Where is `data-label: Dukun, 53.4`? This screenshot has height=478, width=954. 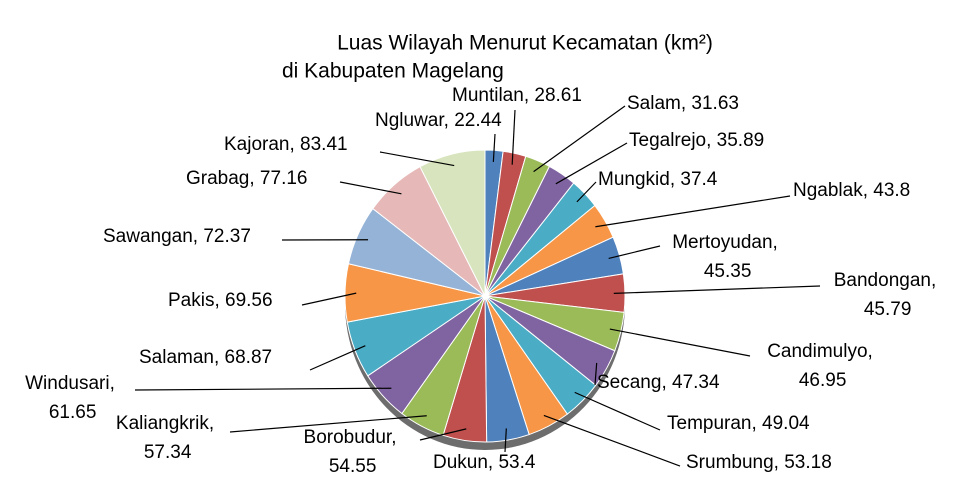 data-label: Dukun, 53.4 is located at coordinates (484, 462).